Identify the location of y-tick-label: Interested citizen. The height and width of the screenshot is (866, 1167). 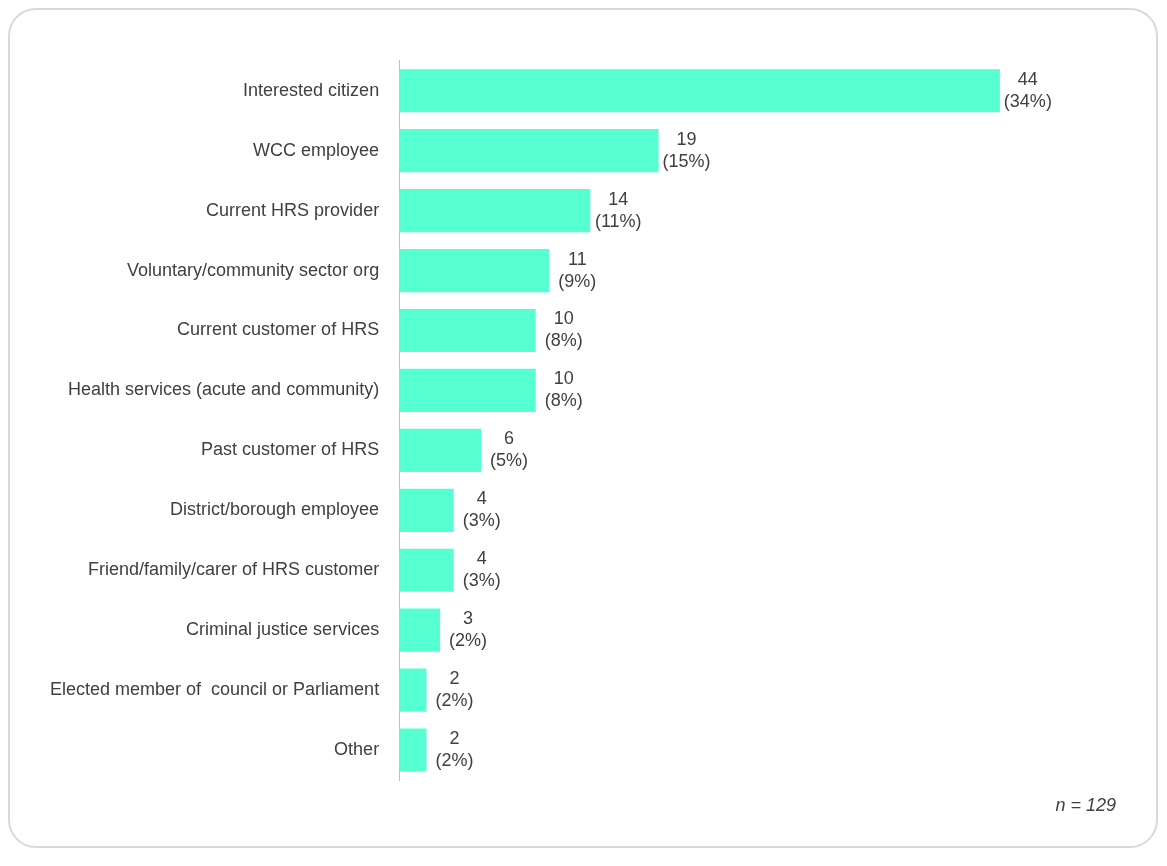
(311, 89).